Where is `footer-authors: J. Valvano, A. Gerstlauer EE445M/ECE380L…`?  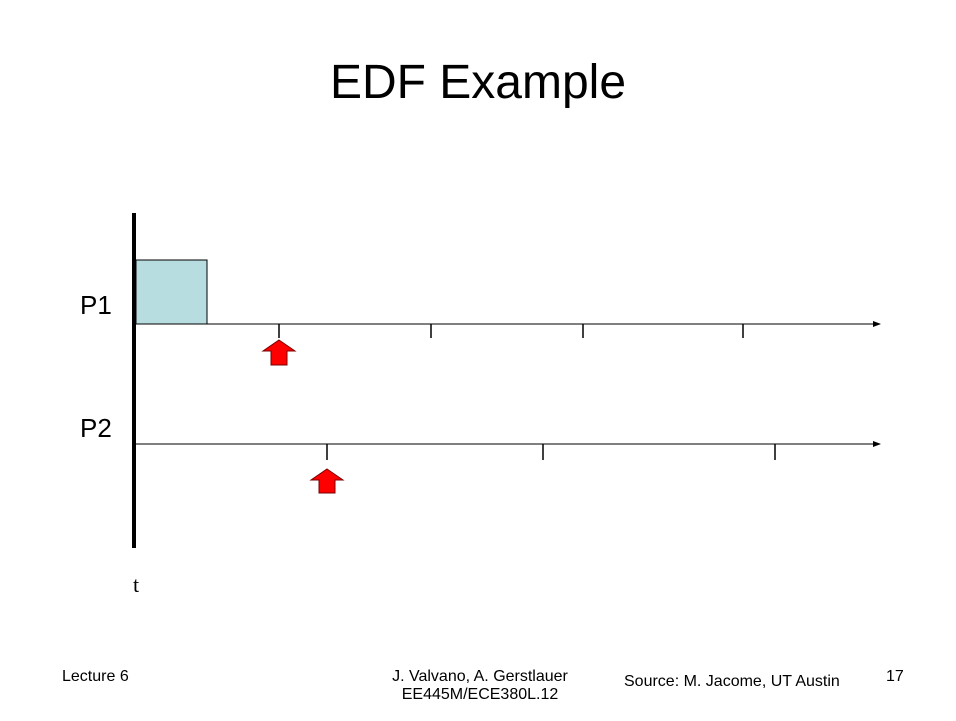 footer-authors: J. Valvano, A. Gerstlauer EE445M/ECE380L… is located at coordinates (480, 686).